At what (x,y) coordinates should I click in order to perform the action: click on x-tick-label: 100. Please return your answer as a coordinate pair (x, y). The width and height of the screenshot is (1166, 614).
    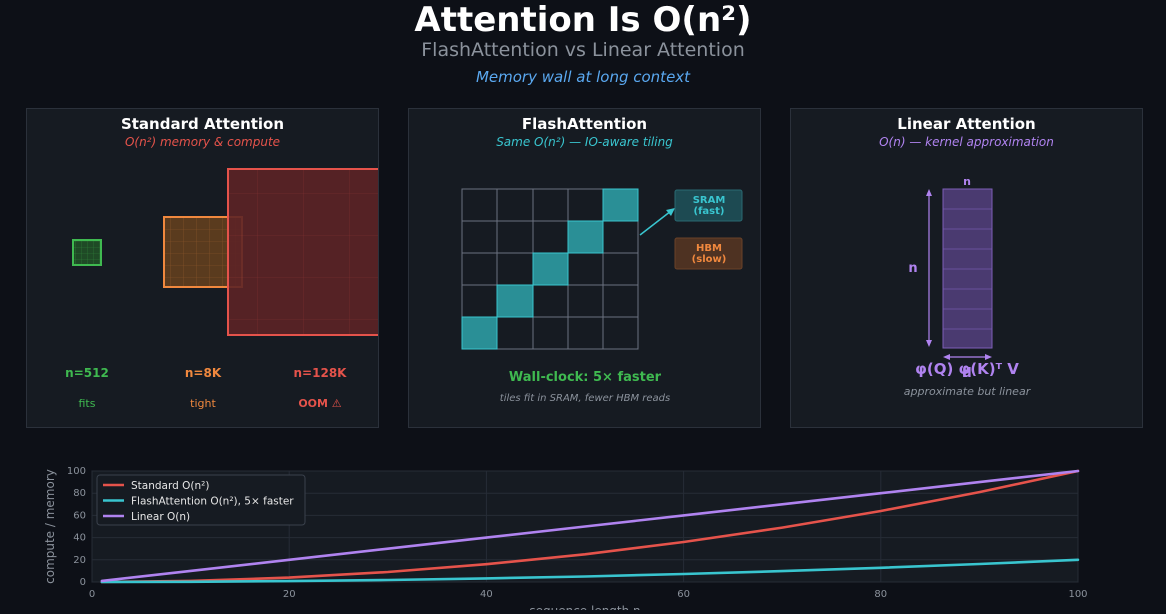
    Looking at the image, I should click on (1077, 594).